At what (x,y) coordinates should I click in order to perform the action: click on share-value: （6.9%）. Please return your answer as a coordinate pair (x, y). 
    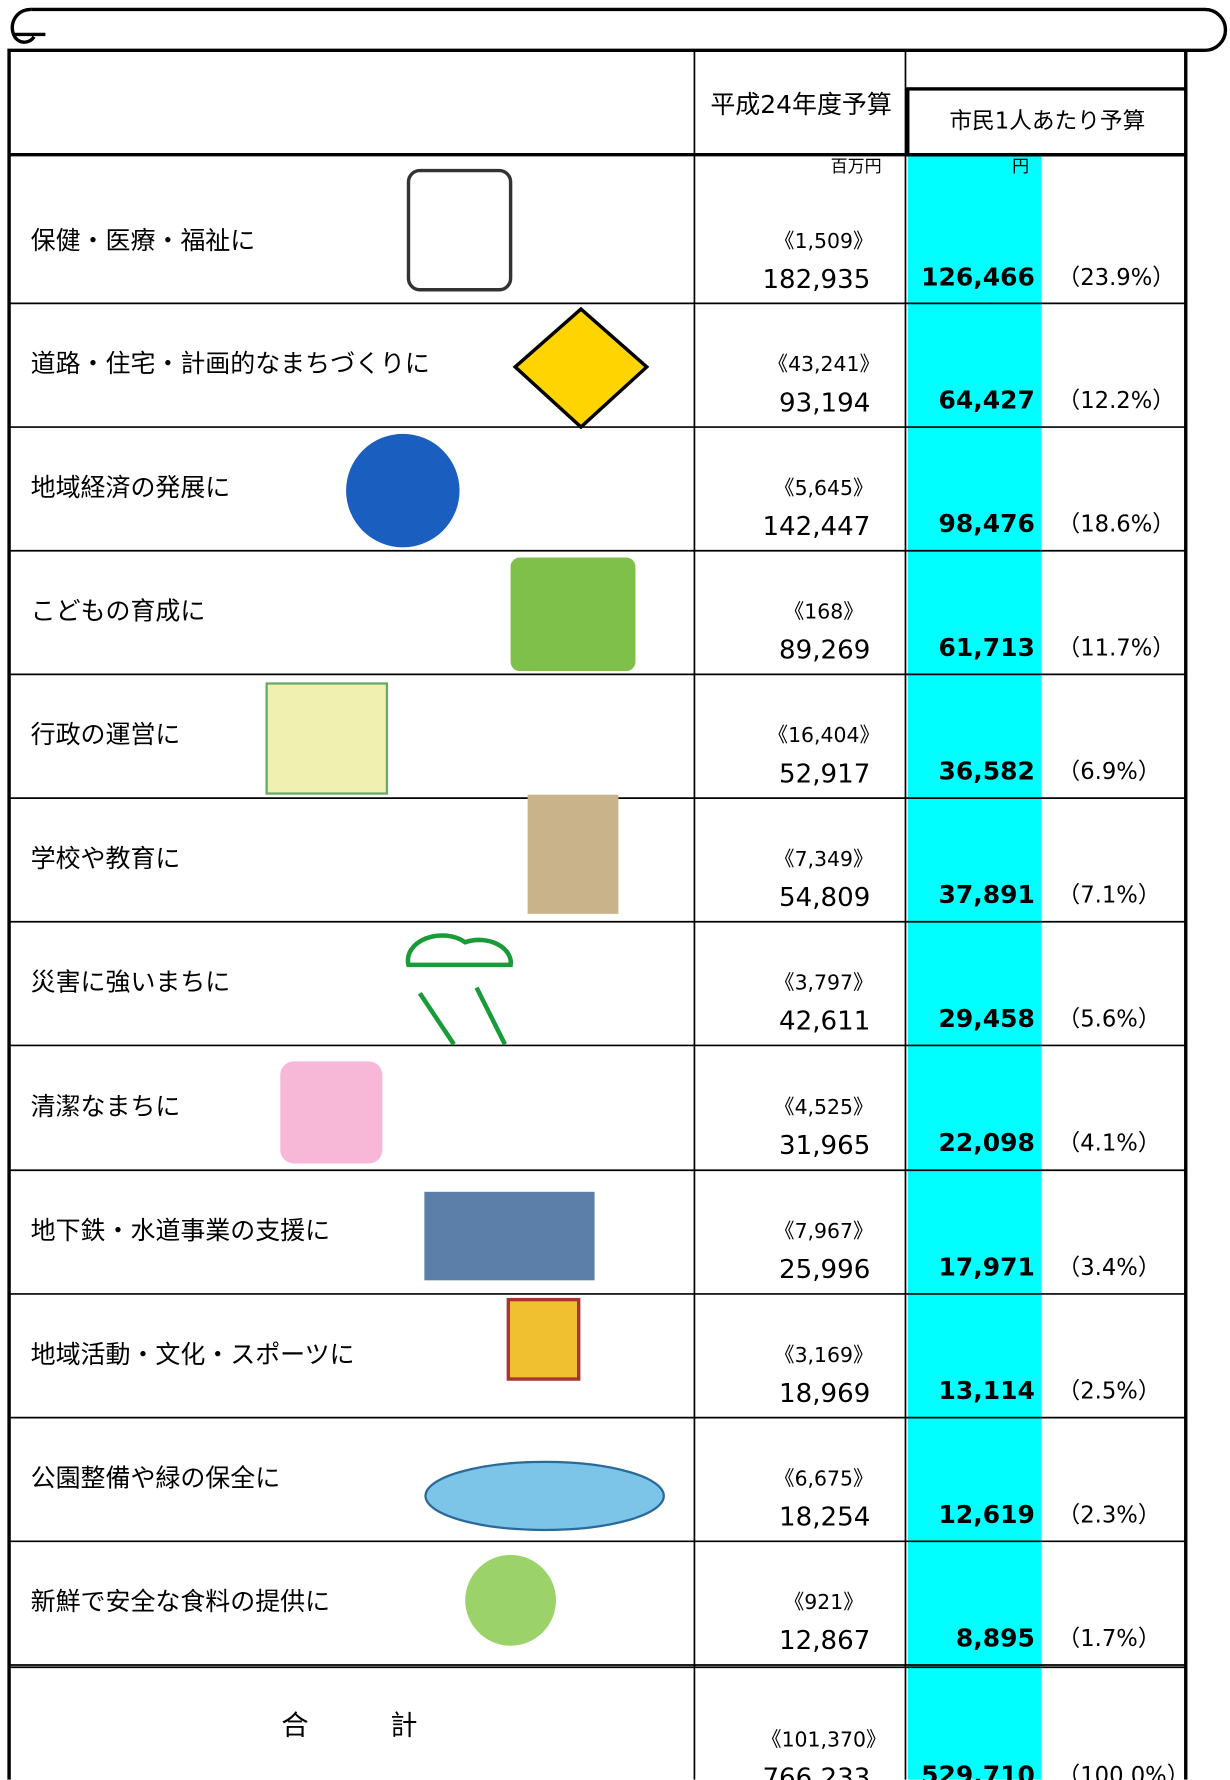
    Looking at the image, I should click on (1109, 772).